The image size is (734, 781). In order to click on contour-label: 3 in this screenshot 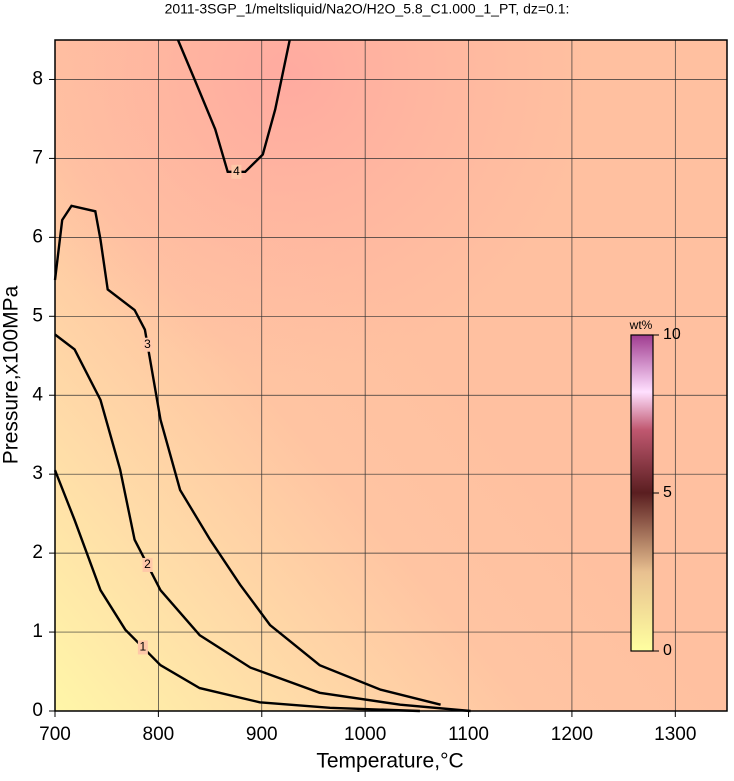, I will do `click(147, 344)`.